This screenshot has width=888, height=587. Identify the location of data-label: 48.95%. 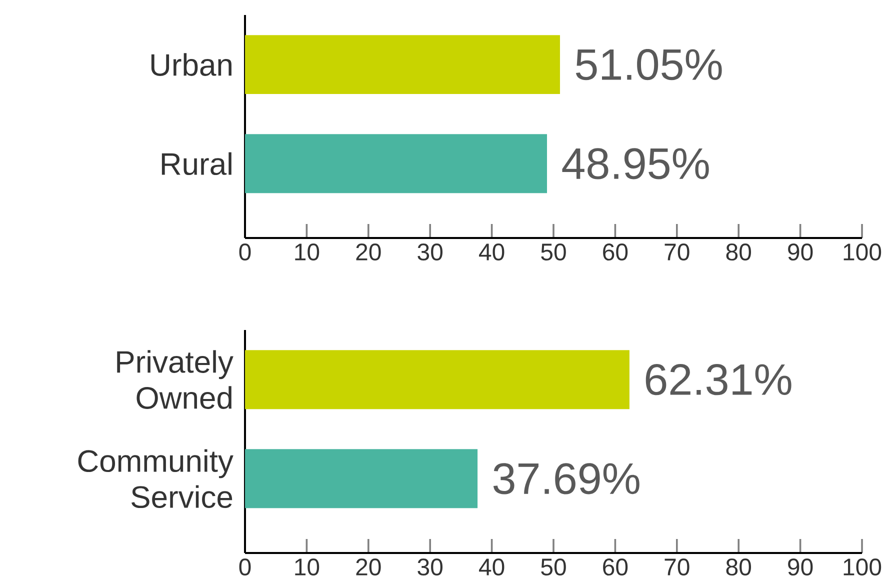
(635, 164).